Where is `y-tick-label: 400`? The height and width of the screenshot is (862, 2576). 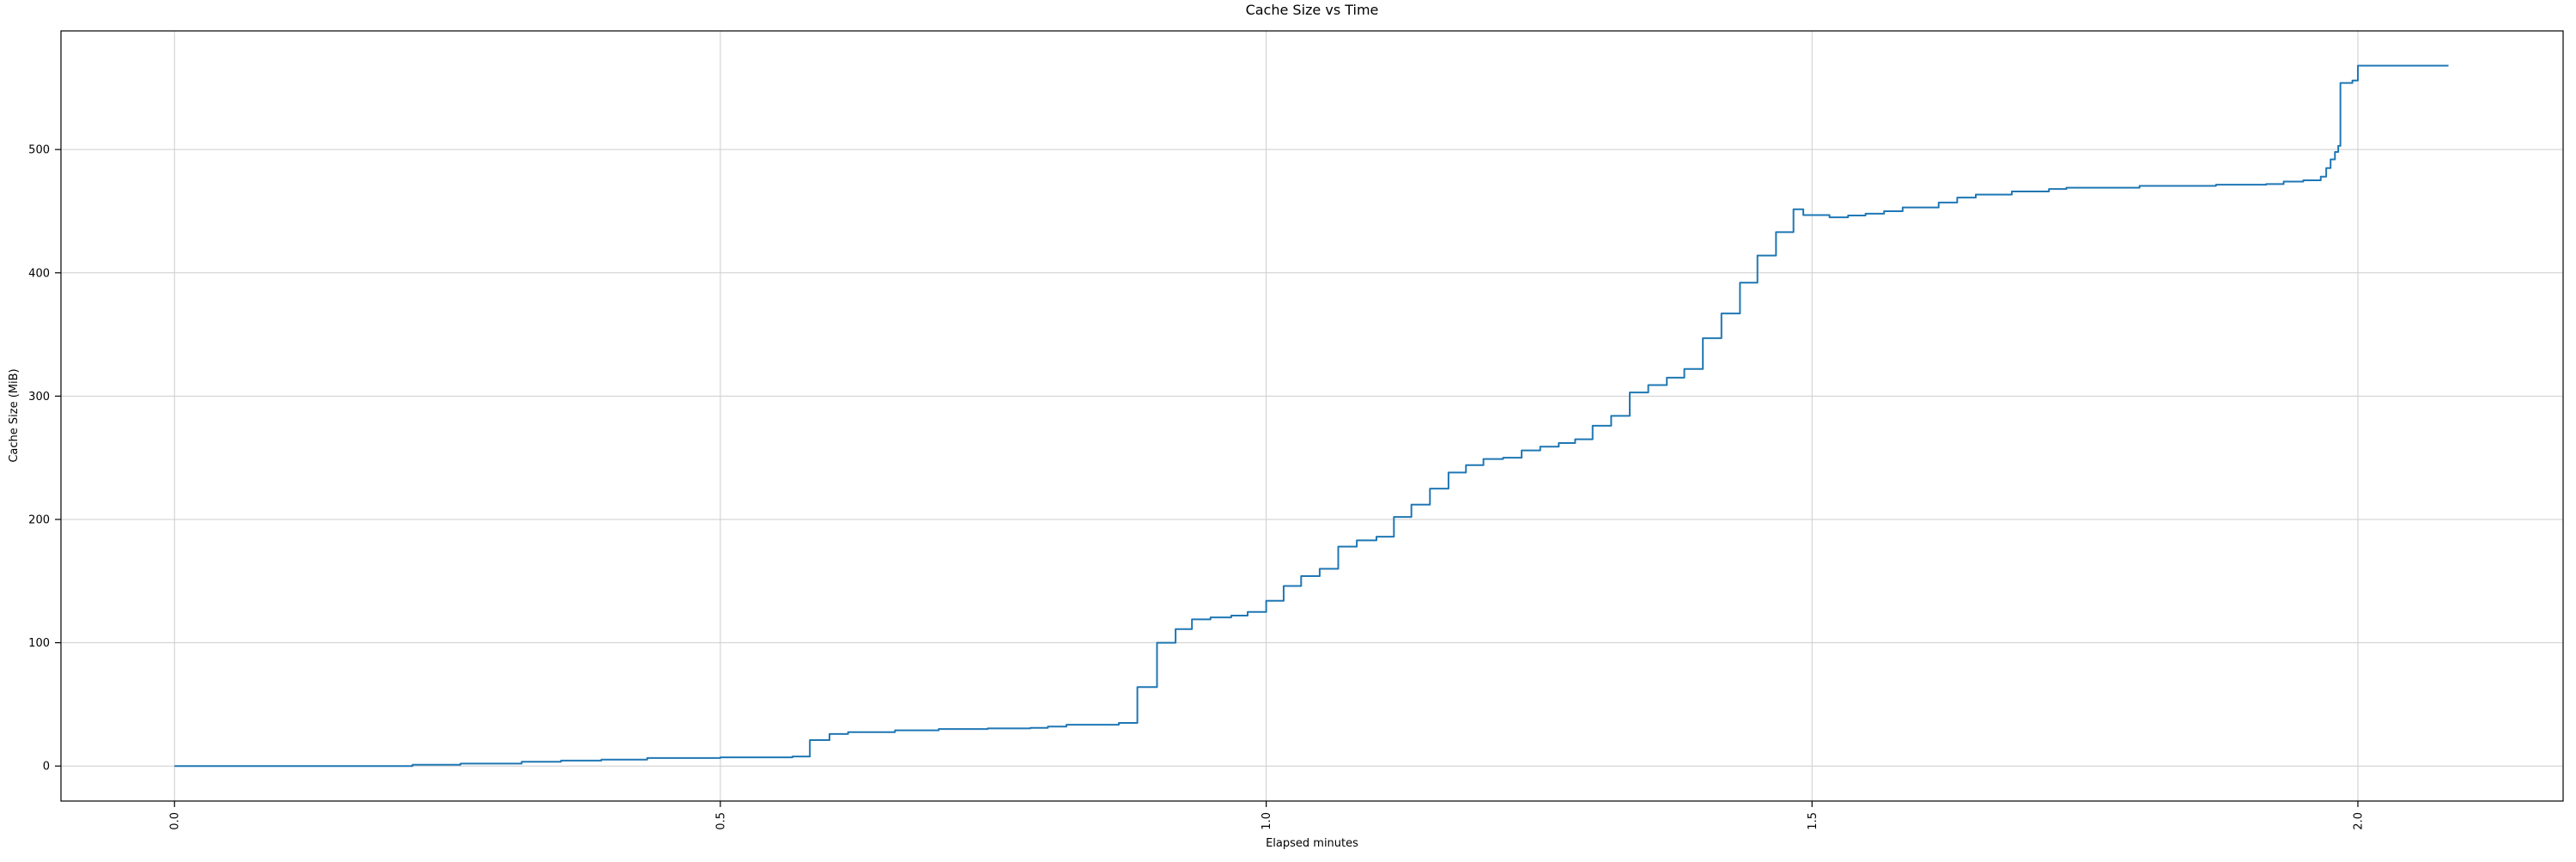 y-tick-label: 400 is located at coordinates (39, 273).